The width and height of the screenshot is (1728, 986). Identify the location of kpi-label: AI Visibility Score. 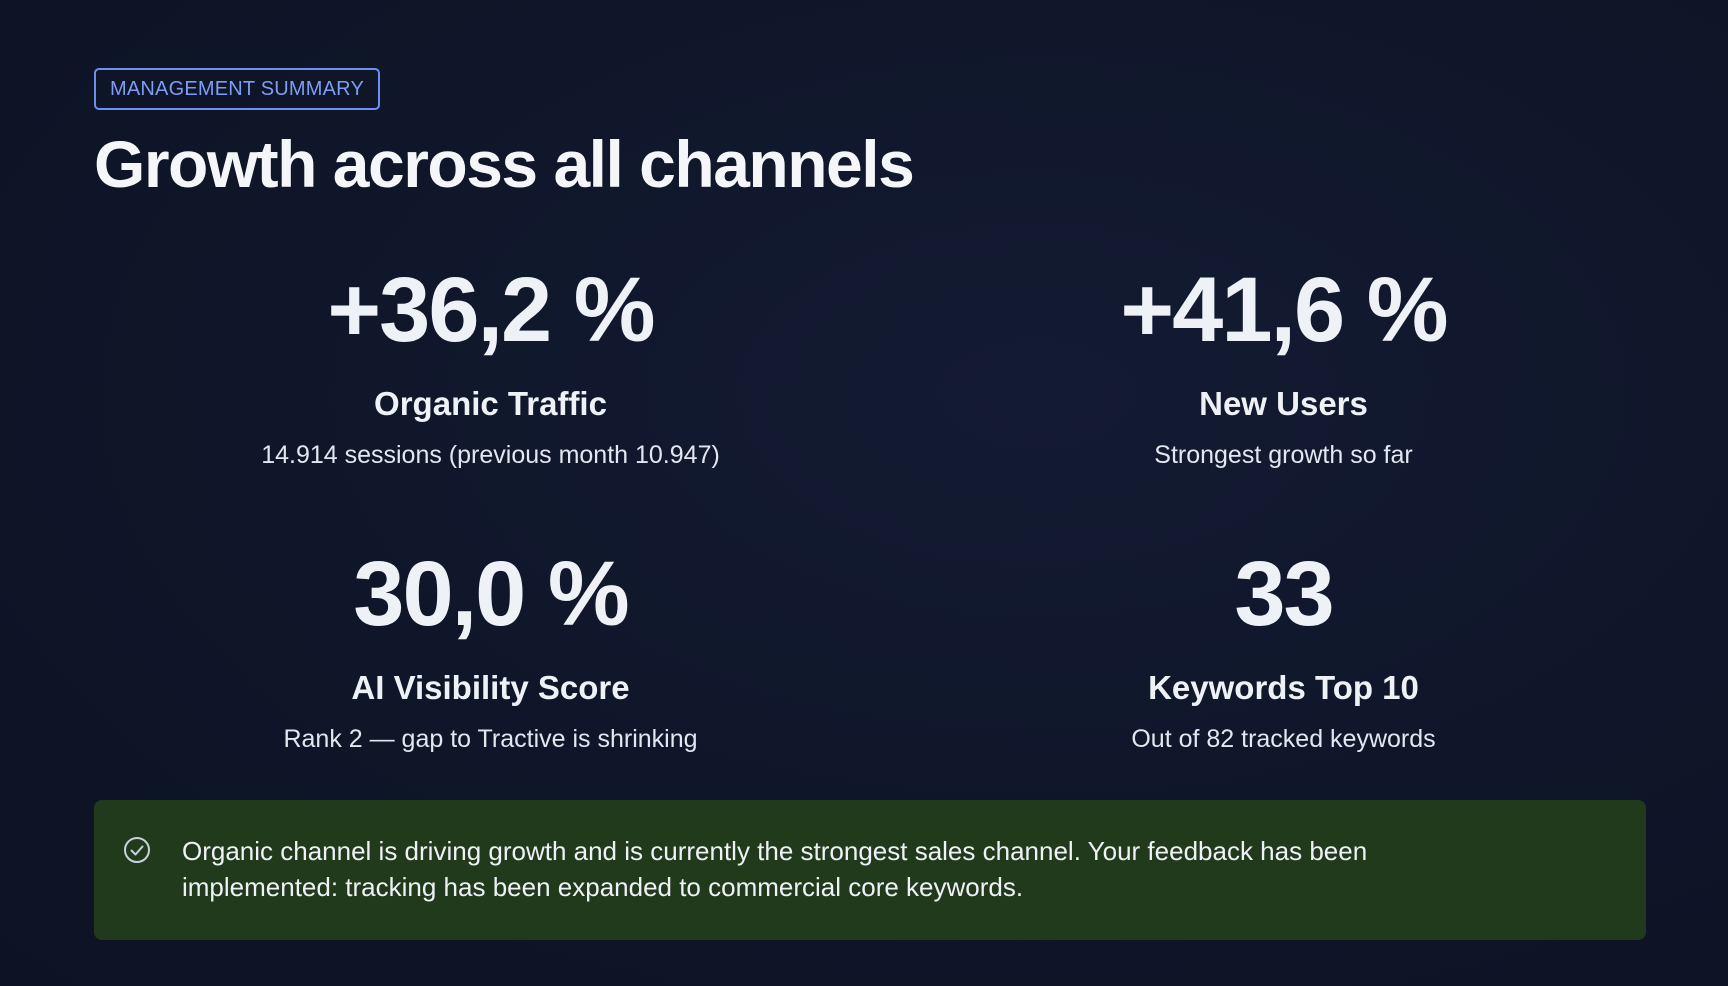
(490, 687).